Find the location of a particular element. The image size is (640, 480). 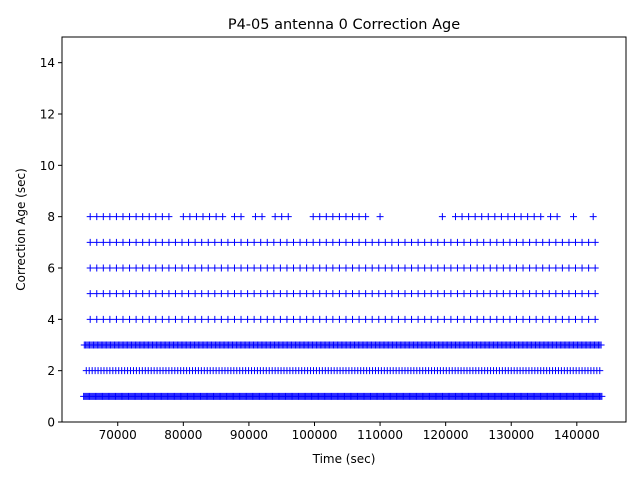

y-tick-label: 14 is located at coordinates (47, 63).